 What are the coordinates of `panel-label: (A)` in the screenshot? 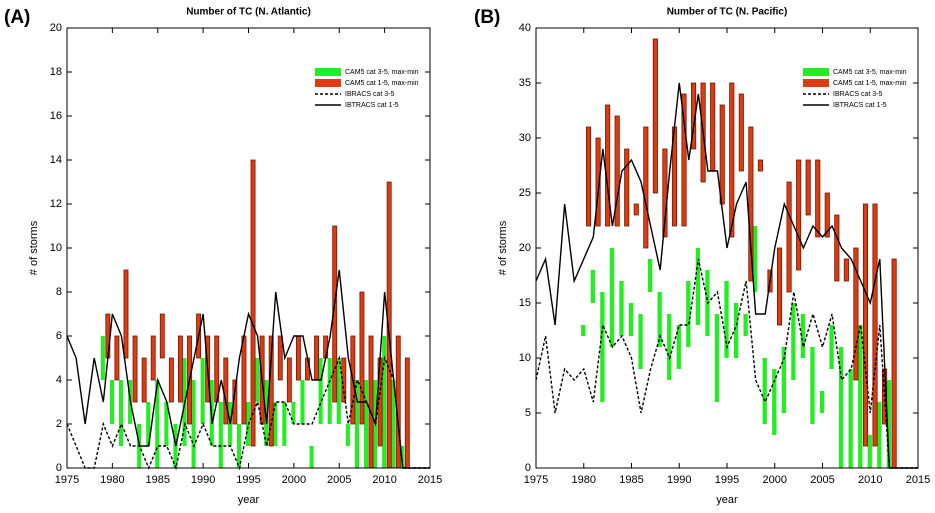 It's located at (17, 17).